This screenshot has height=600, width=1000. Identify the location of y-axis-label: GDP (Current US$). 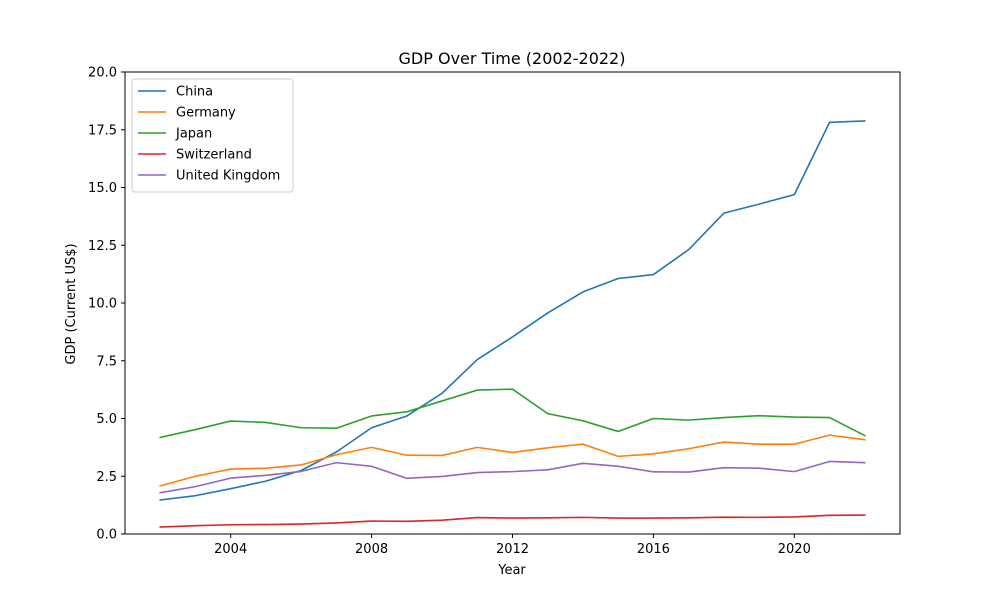
(71, 303).